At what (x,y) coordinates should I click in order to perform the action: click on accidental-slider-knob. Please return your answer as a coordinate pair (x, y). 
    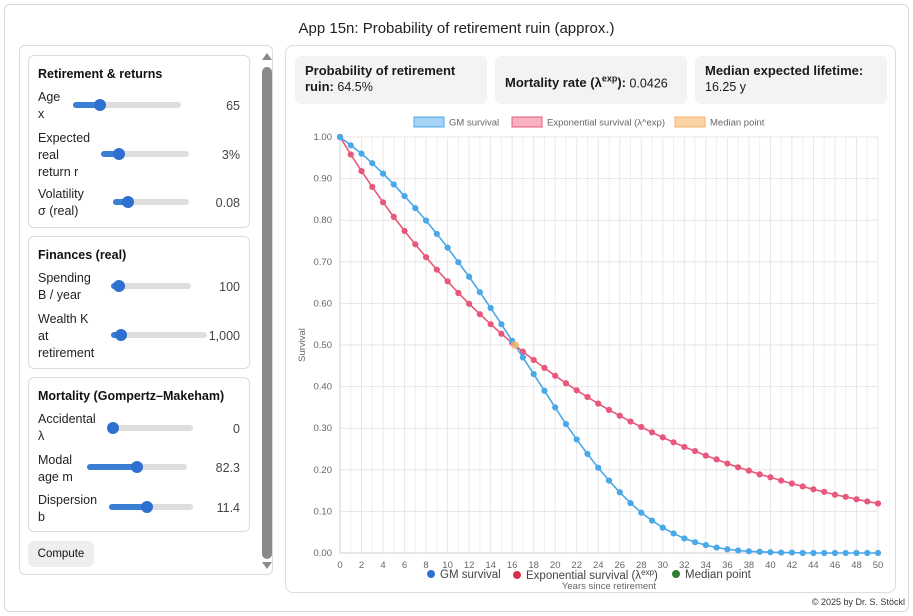
    Looking at the image, I should click on (113, 428).